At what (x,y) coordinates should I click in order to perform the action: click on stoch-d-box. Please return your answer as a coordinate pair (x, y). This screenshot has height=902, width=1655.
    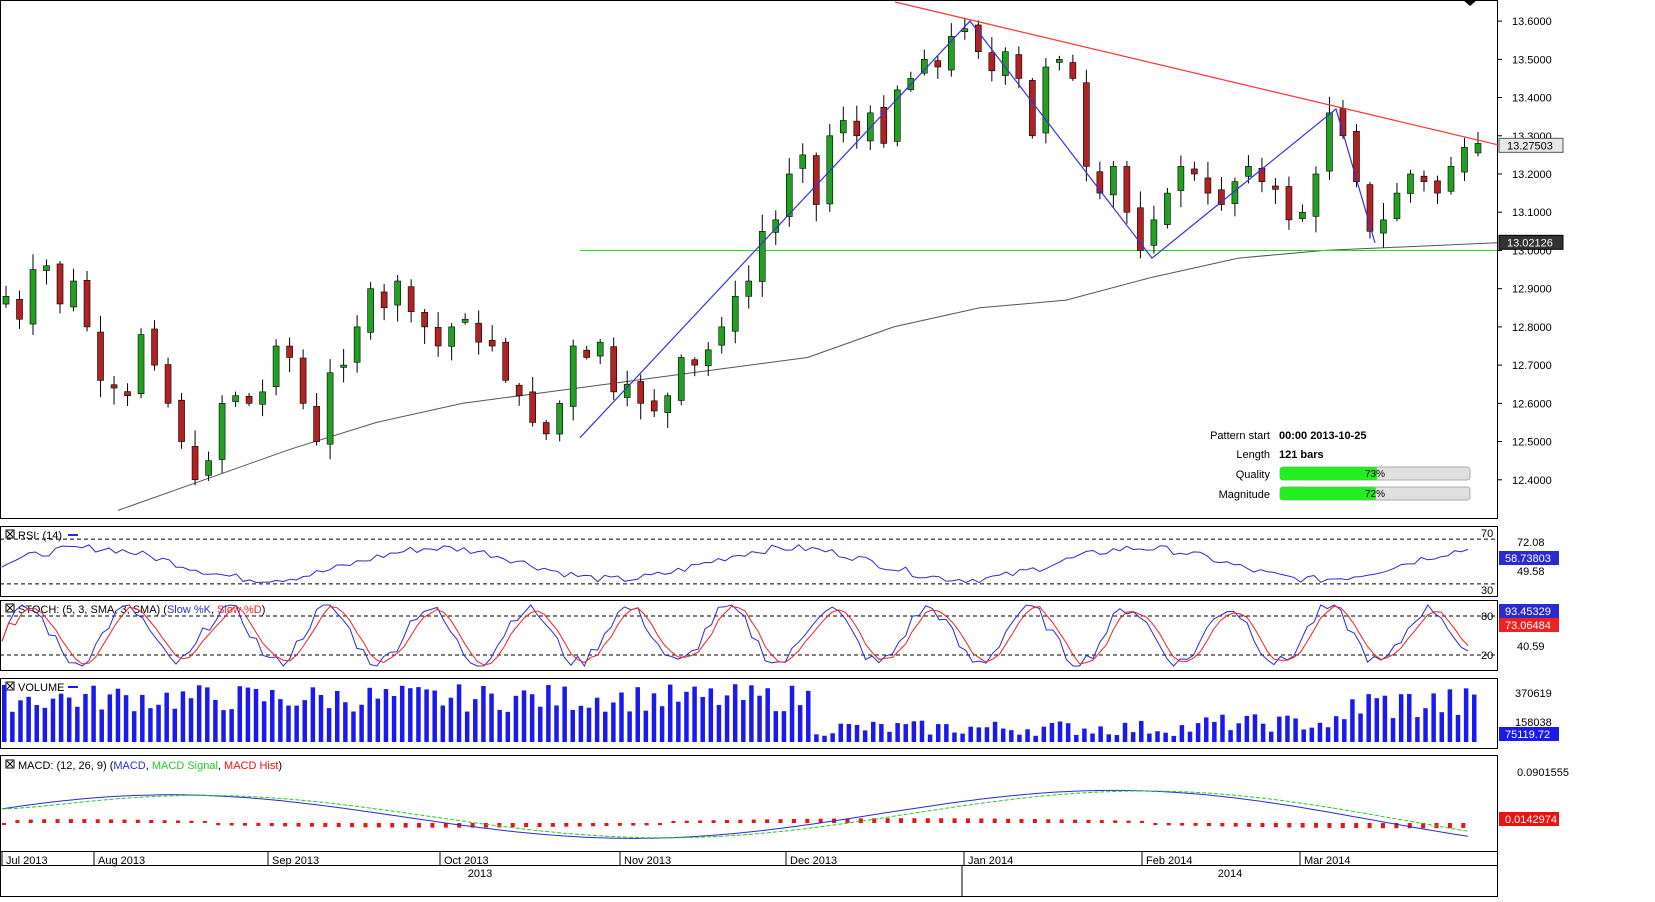
    Looking at the image, I should click on (1529, 625).